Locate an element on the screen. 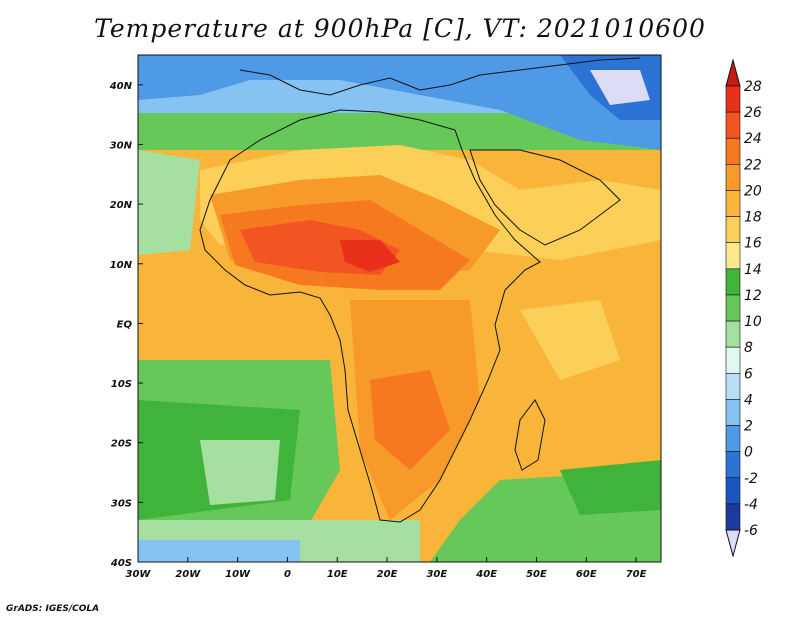 The width and height of the screenshot is (800, 618). colorbar-label: 2 is located at coordinates (748, 427).